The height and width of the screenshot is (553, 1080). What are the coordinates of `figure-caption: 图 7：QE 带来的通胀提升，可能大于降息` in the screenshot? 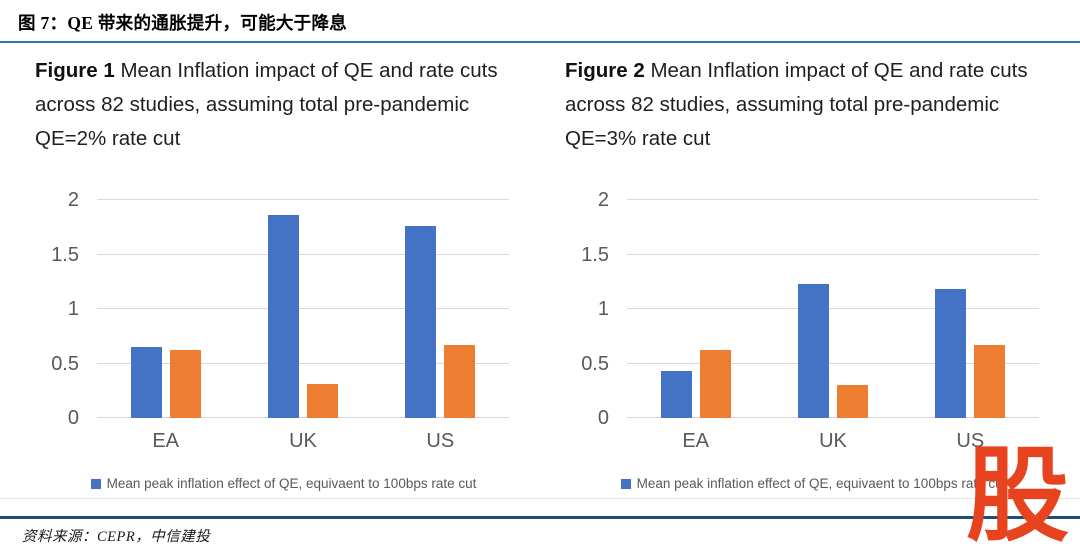 It's located at (183, 23).